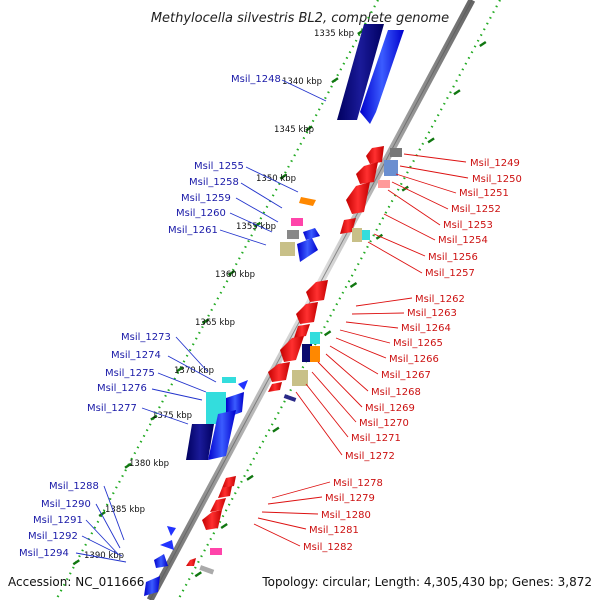 This screenshot has width=600, height=600. I want to click on gene-block-steelblue, so click(391, 168).